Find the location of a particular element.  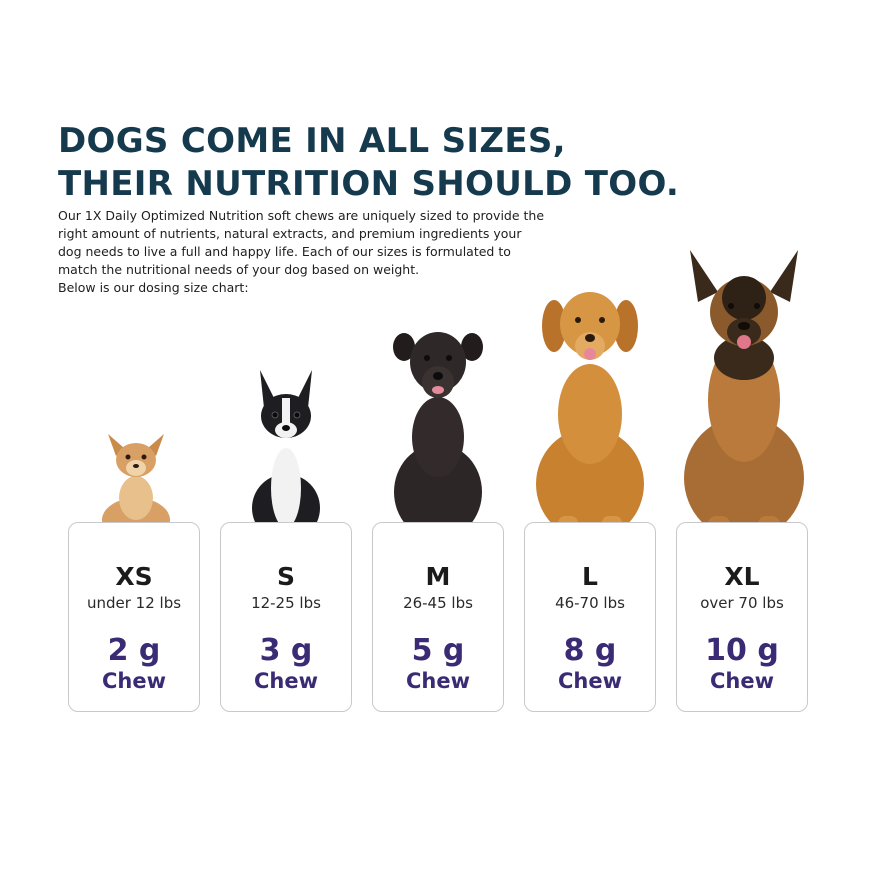

size-label: M is located at coordinates (438, 576).